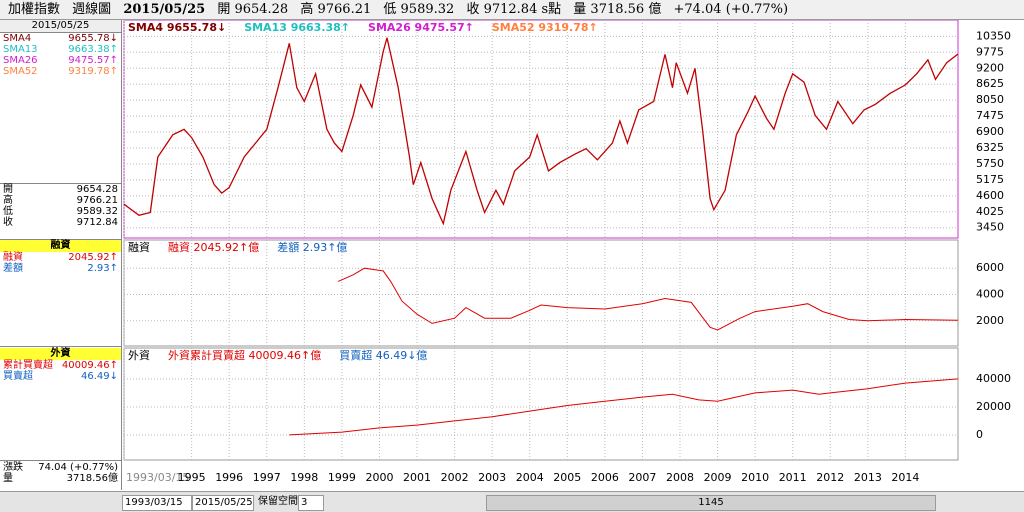 Image resolution: width=1024 pixels, height=512 pixels. Describe the element at coordinates (244, 355) in the screenshot. I see `legend-text: 外資累計買賣超 40009.46↑億` at that location.